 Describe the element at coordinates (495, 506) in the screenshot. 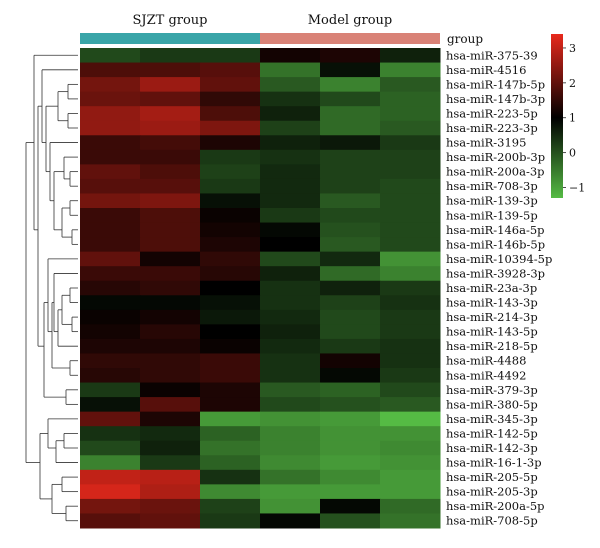

I see `row-label: hsa-miR-200a-5p` at that location.